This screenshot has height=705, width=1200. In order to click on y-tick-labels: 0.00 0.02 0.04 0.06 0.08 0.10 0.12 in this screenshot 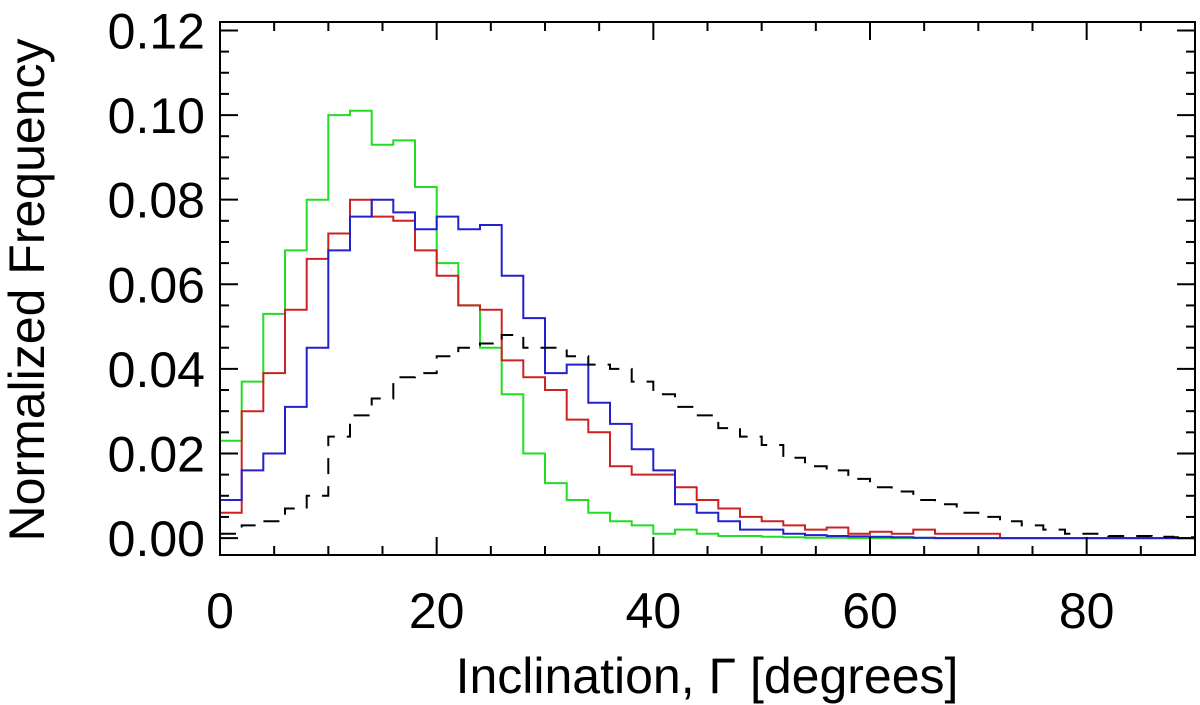, I will do `click(156, 285)`.